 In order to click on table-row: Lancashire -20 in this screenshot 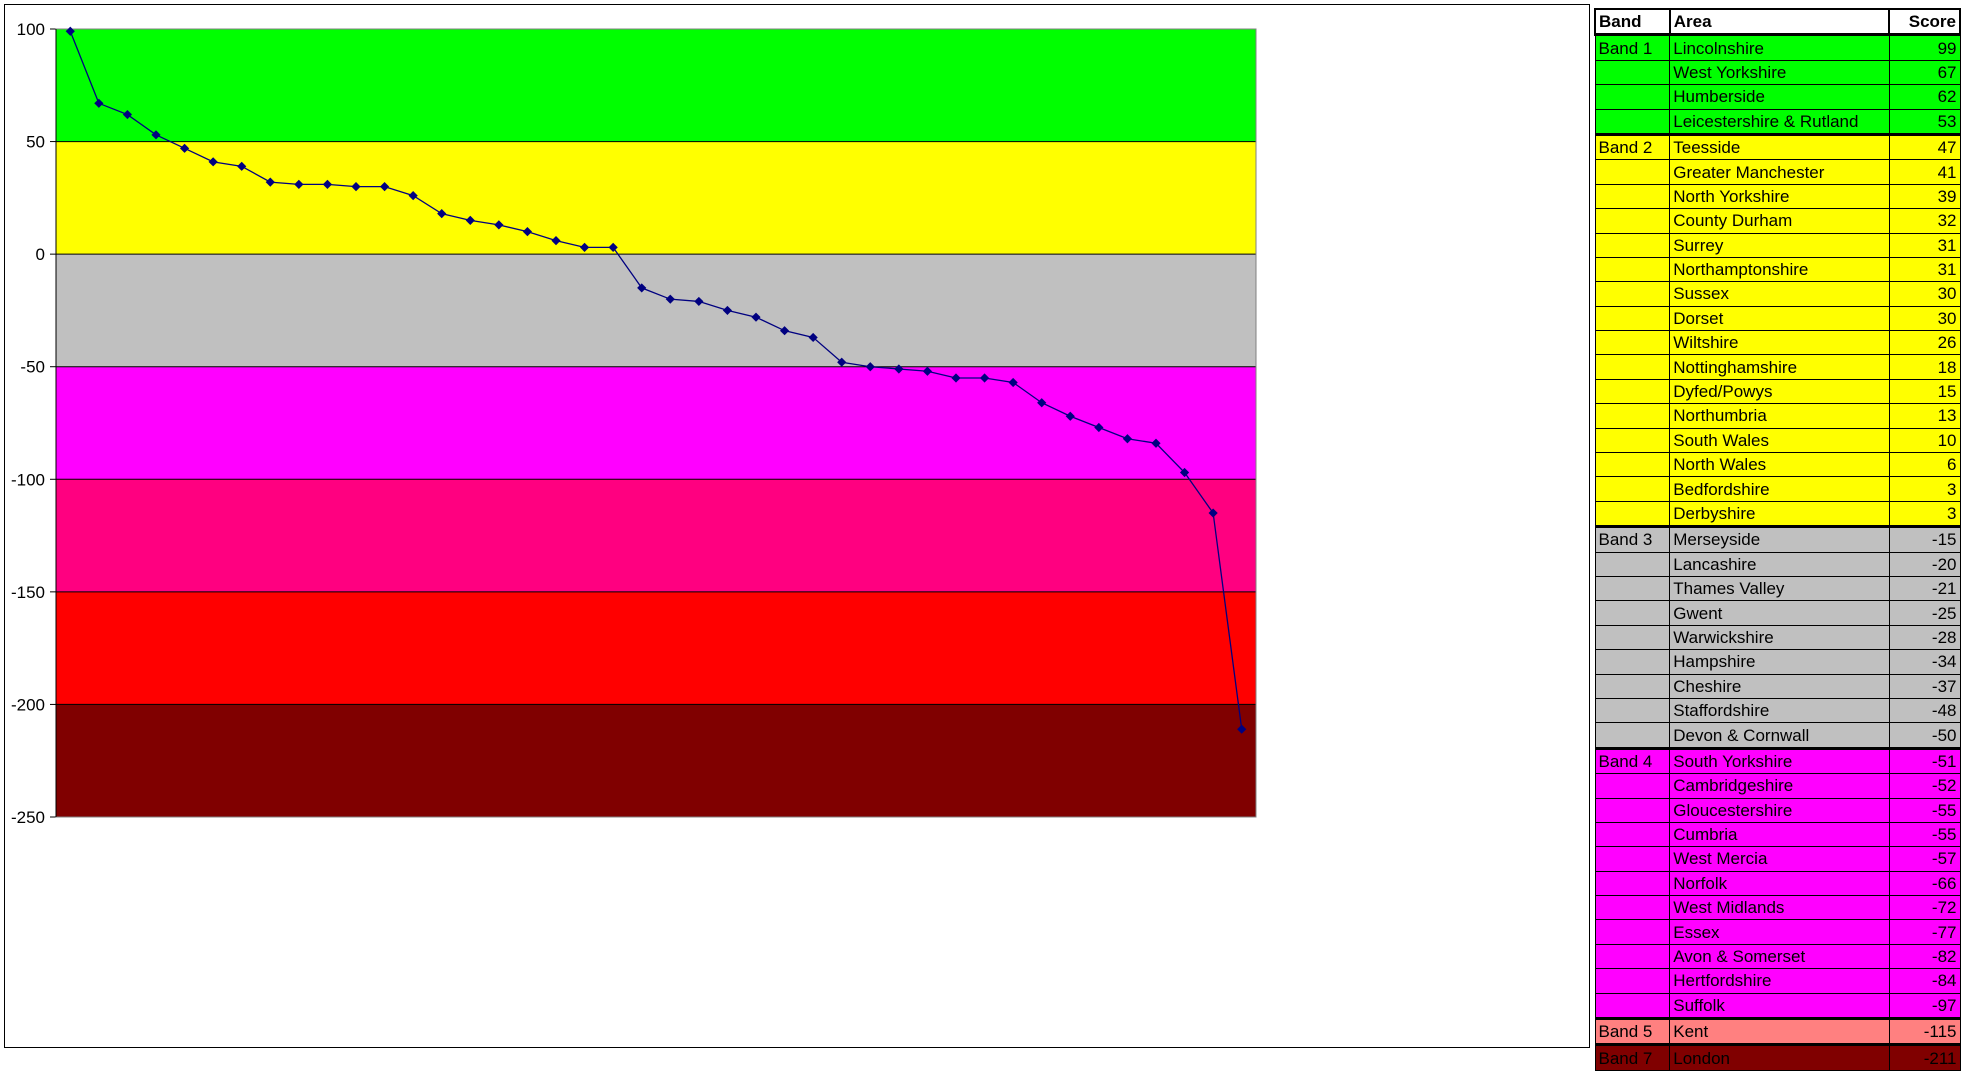, I will do `click(1777, 564)`.